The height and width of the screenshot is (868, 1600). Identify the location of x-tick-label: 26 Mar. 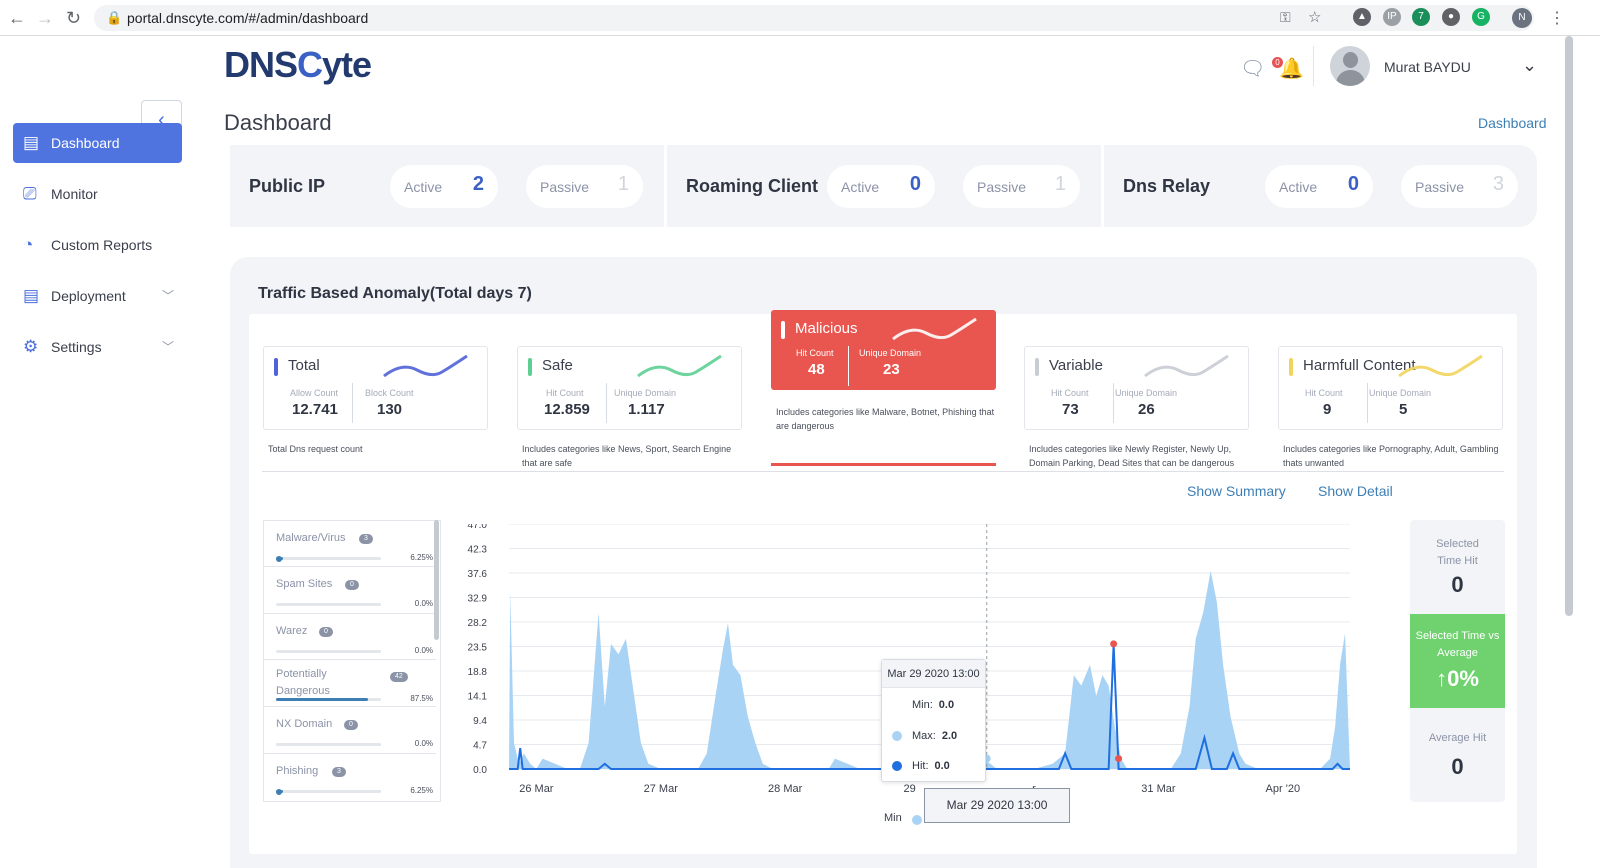
(536, 789).